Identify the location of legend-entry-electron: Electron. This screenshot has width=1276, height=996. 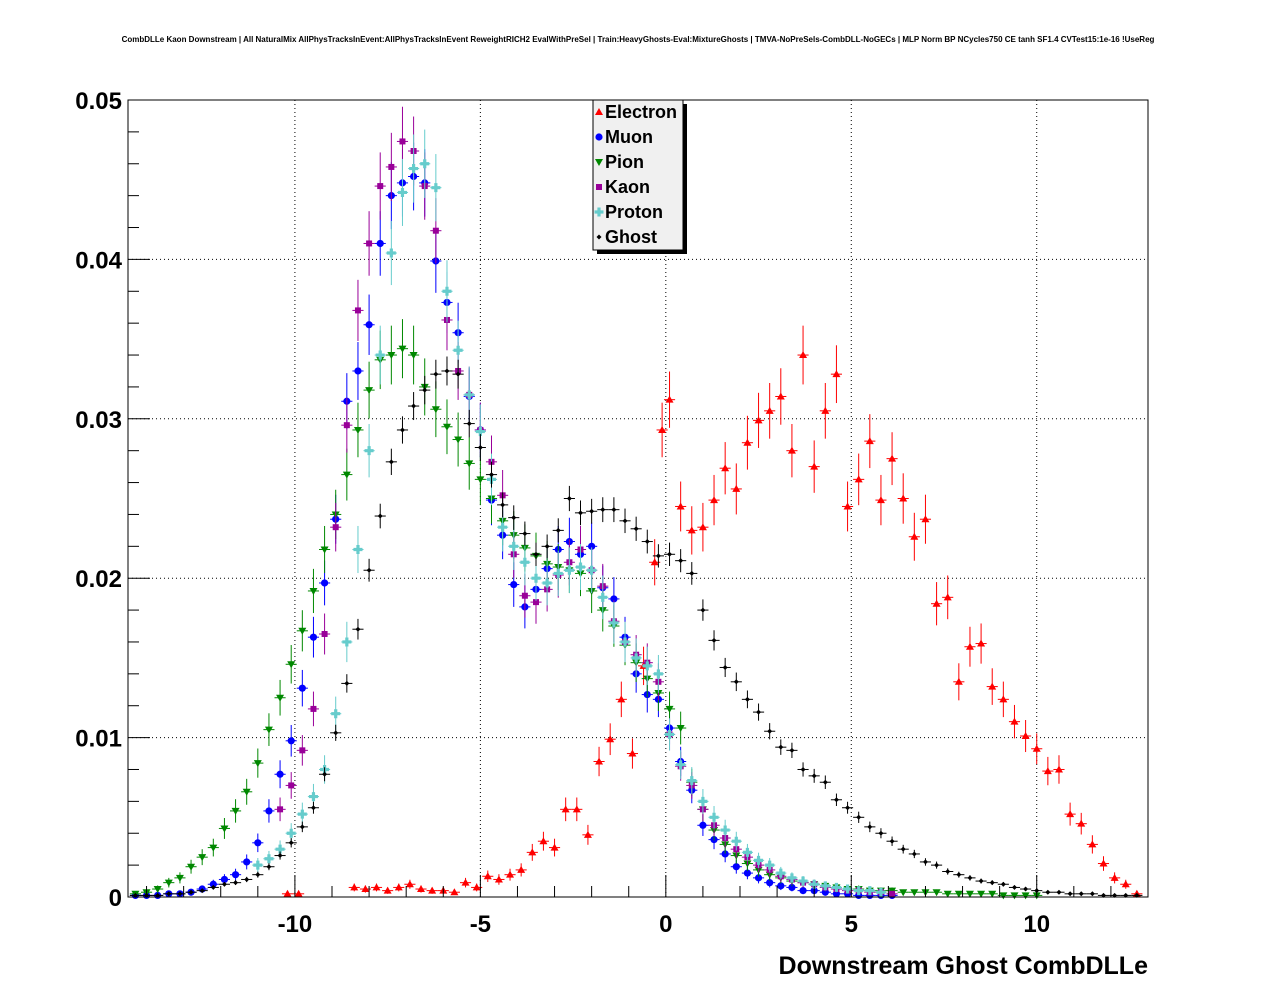
(636, 112).